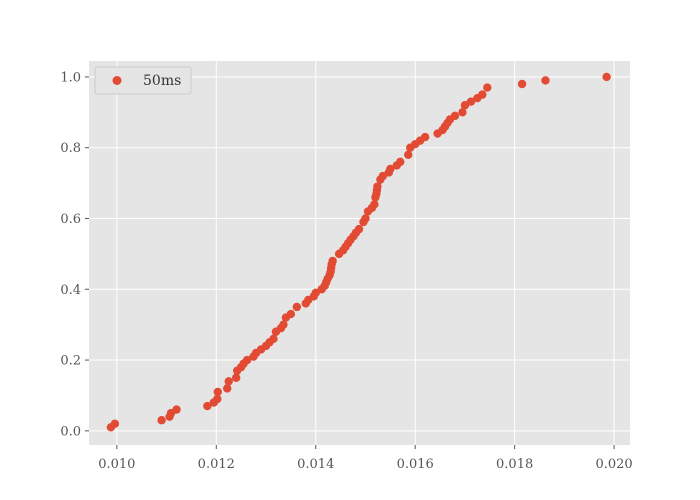 The image size is (700, 500). I want to click on y-tick-label: 0.4, so click(70, 290).